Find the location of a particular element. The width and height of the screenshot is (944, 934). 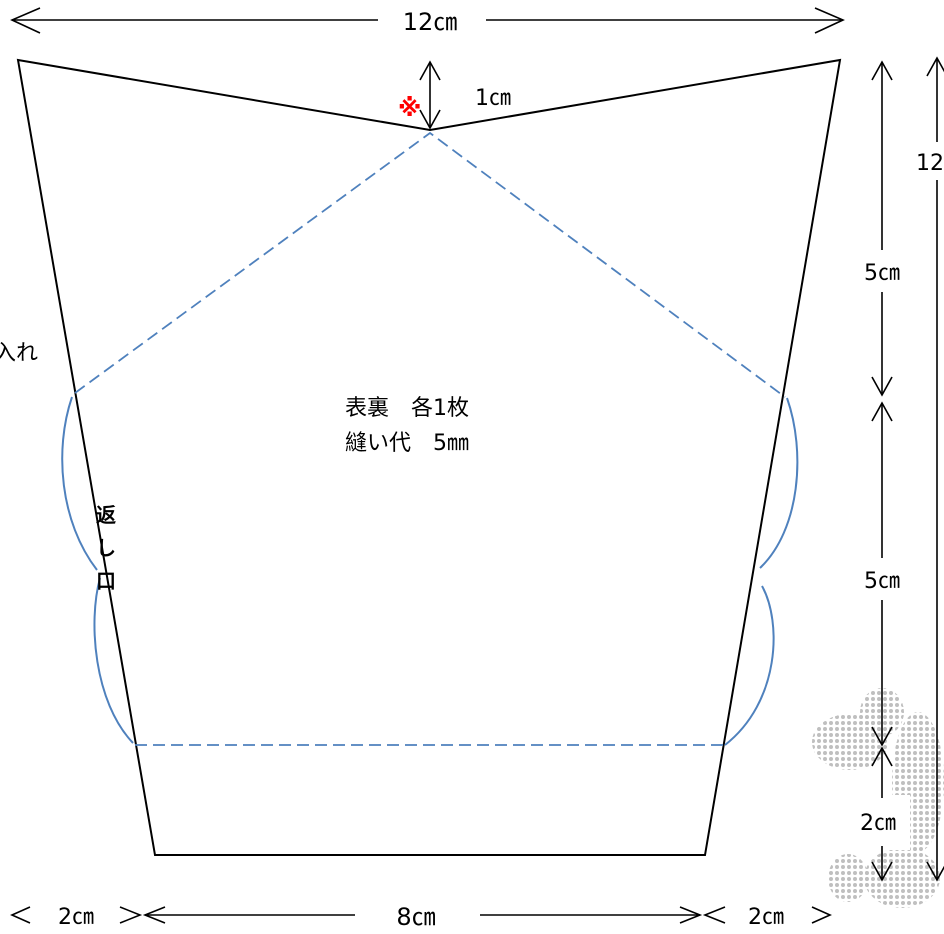

notch-depth-dimension: 1㎝ is located at coordinates (465, 95).